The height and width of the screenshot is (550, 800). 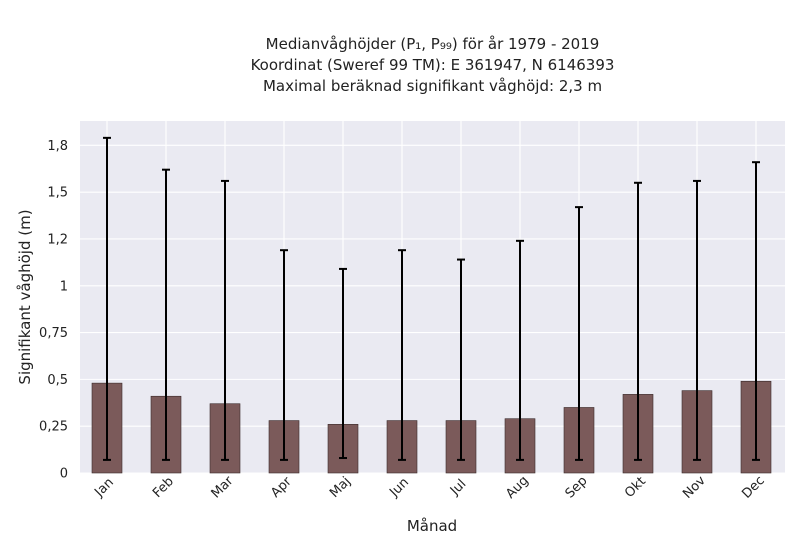 I want to click on y-tick-label: 0,25, so click(x=53, y=427).